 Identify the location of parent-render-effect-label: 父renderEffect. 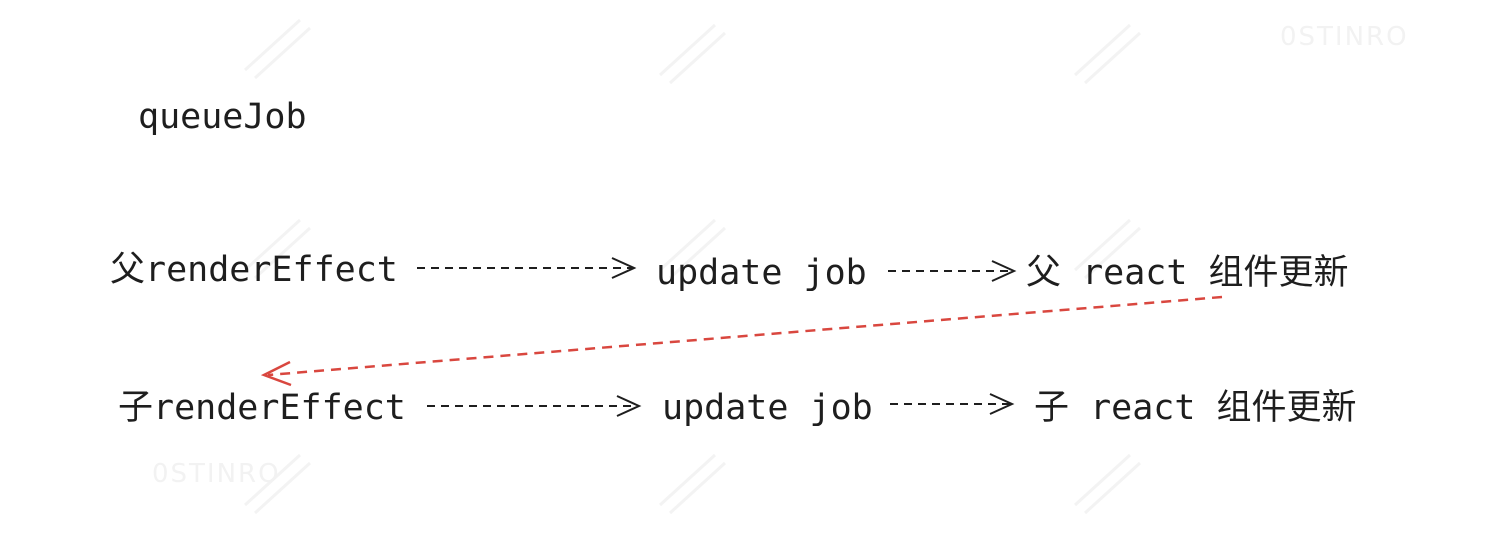
(254, 270).